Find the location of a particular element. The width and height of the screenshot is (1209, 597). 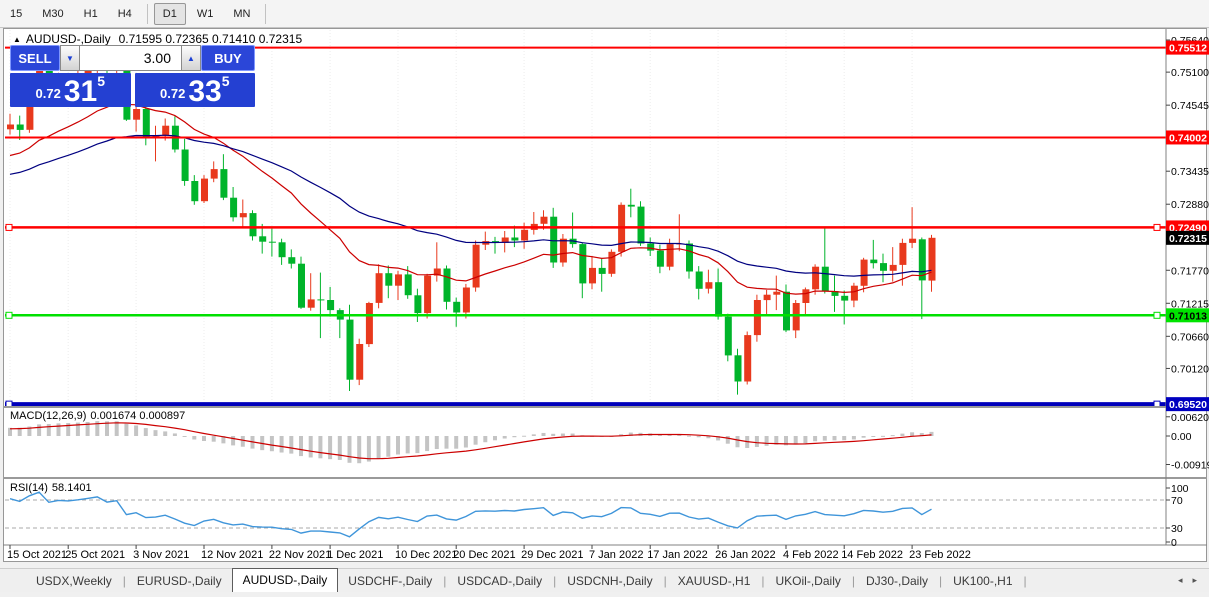

sell-price-big: 31 is located at coordinates (80, 91).